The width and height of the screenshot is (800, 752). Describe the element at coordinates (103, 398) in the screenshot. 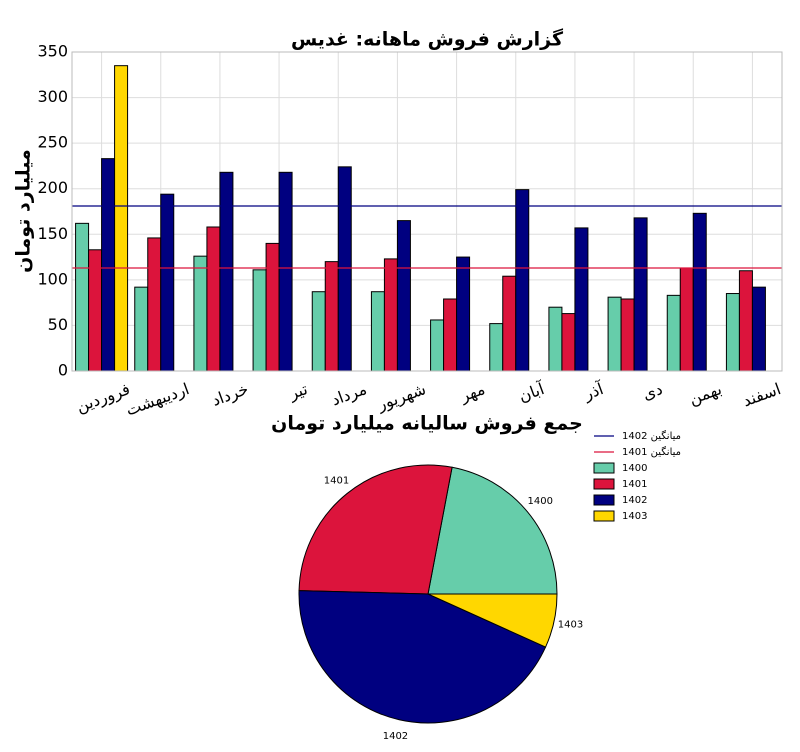

I see `x-tick-label: فروردین` at that location.